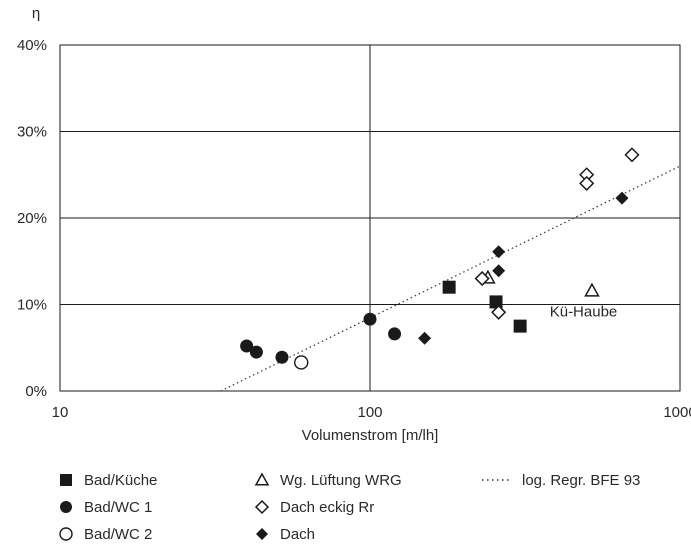 The width and height of the screenshot is (691, 548). Describe the element at coordinates (677, 412) in the screenshot. I see `x-tick-label: 1000` at that location.